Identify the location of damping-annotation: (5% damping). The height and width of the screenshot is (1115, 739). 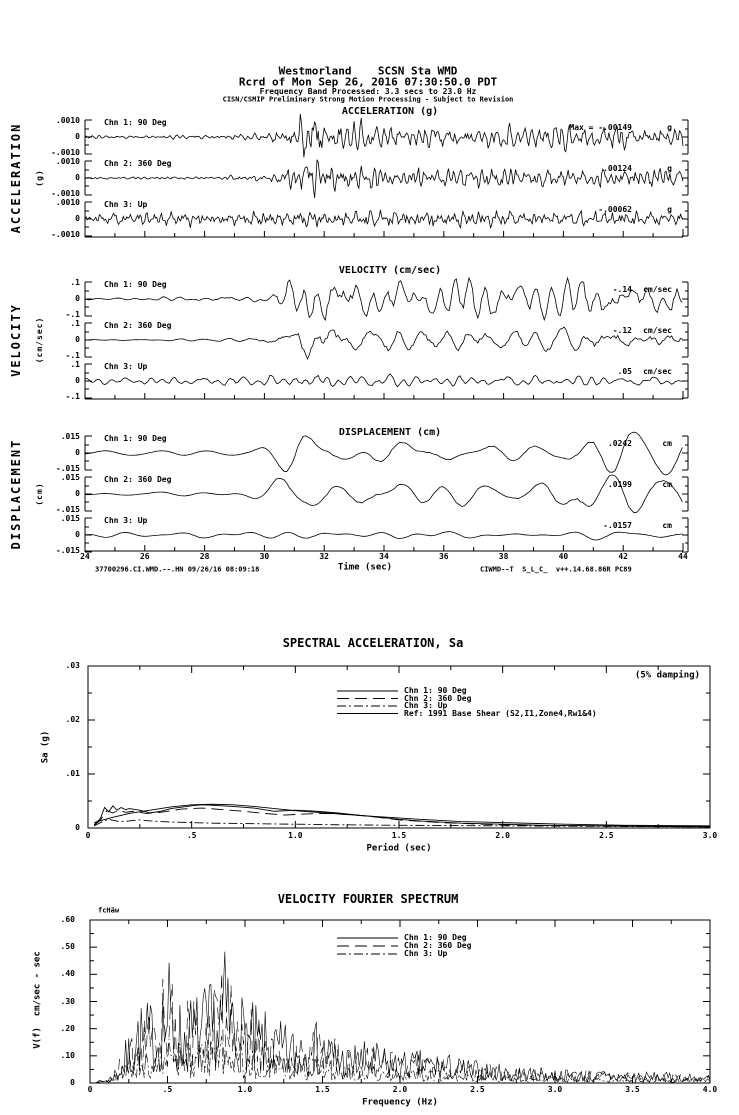
(667, 675).